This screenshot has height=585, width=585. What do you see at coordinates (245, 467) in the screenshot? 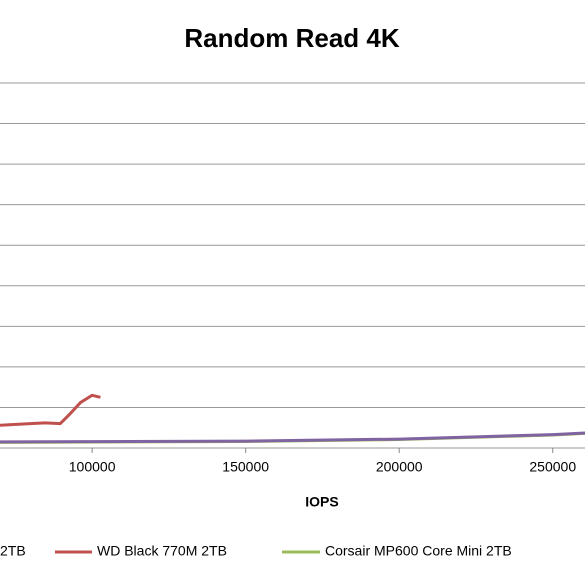
I see `x-tick-label: 150000` at bounding box center [245, 467].